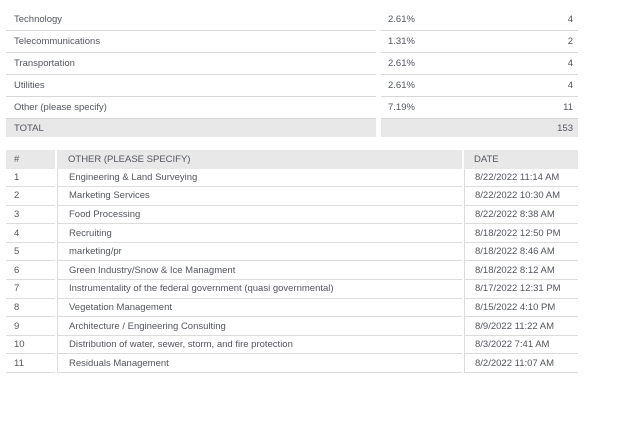  Describe the element at coordinates (191, 64) in the screenshot. I see `answer-label: Transportation` at that location.